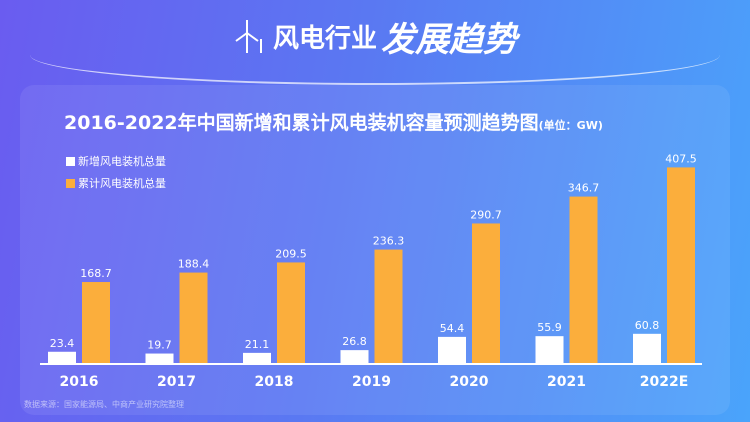 The image size is (750, 422). I want to click on chart-title: 2016-2022年中国新增和累计风电装机容量预测趋势图(单位：GW), so click(333, 123).